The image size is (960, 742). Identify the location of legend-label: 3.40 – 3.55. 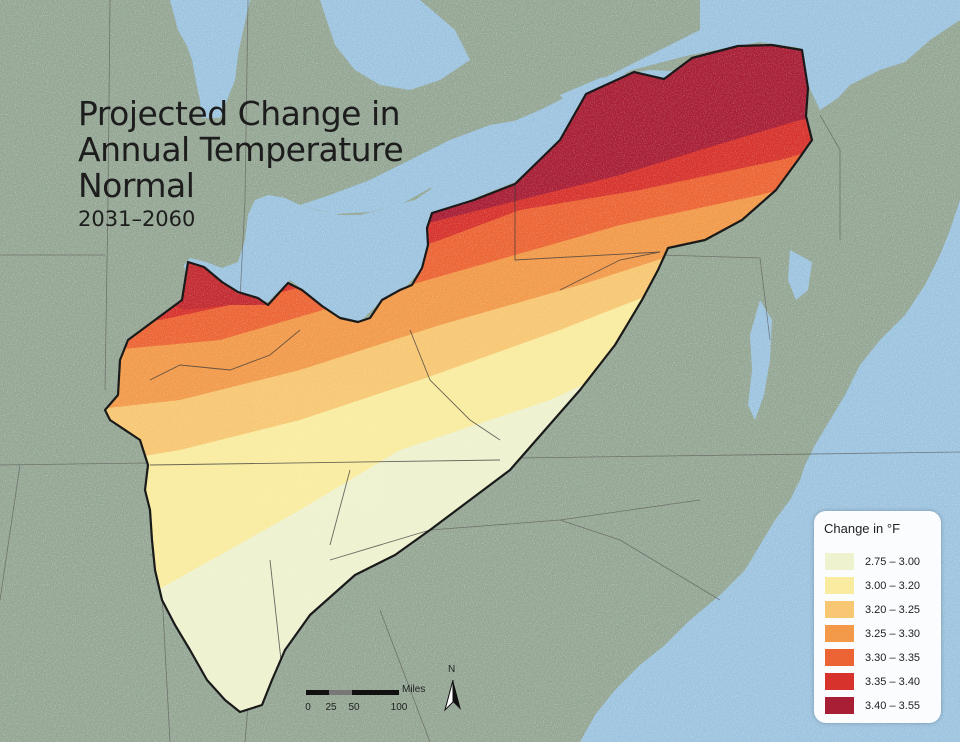
(893, 705).